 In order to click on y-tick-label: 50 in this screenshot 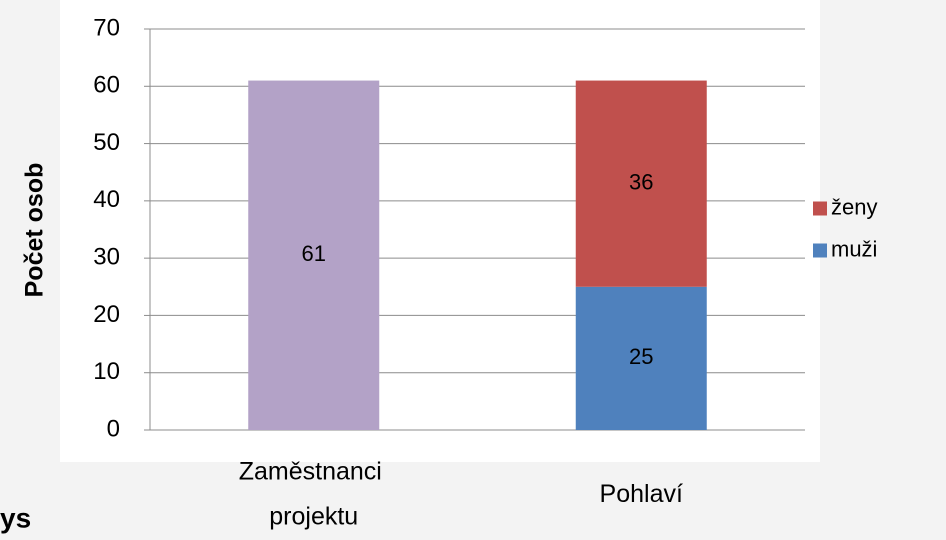, I will do `click(106, 142)`.